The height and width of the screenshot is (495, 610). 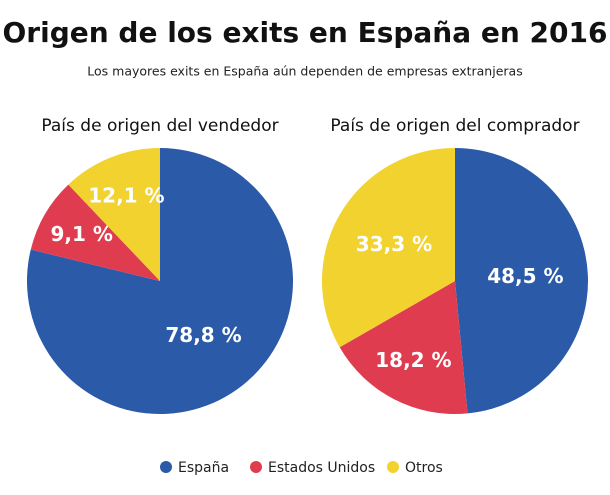 I want to click on data-label: 12,1 %, so click(x=126, y=196).